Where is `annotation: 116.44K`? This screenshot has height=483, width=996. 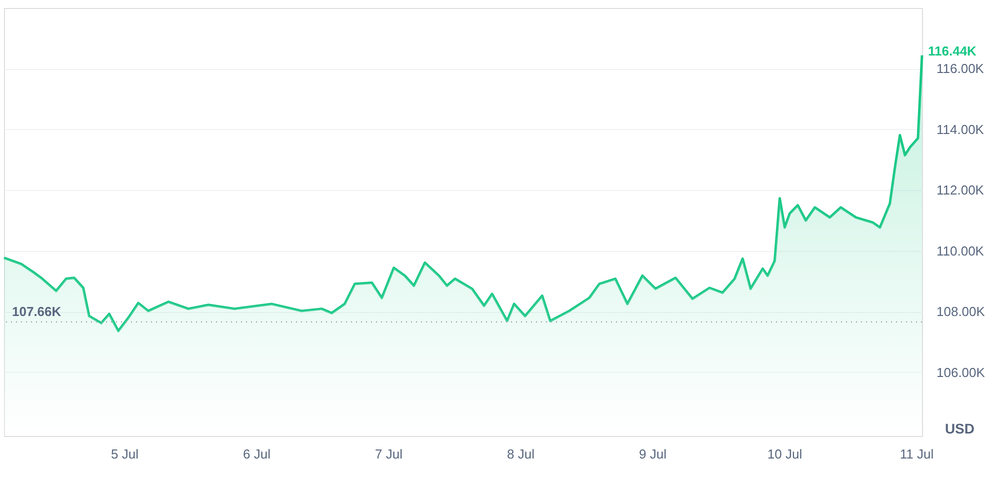 annotation: 116.44K is located at coordinates (953, 50).